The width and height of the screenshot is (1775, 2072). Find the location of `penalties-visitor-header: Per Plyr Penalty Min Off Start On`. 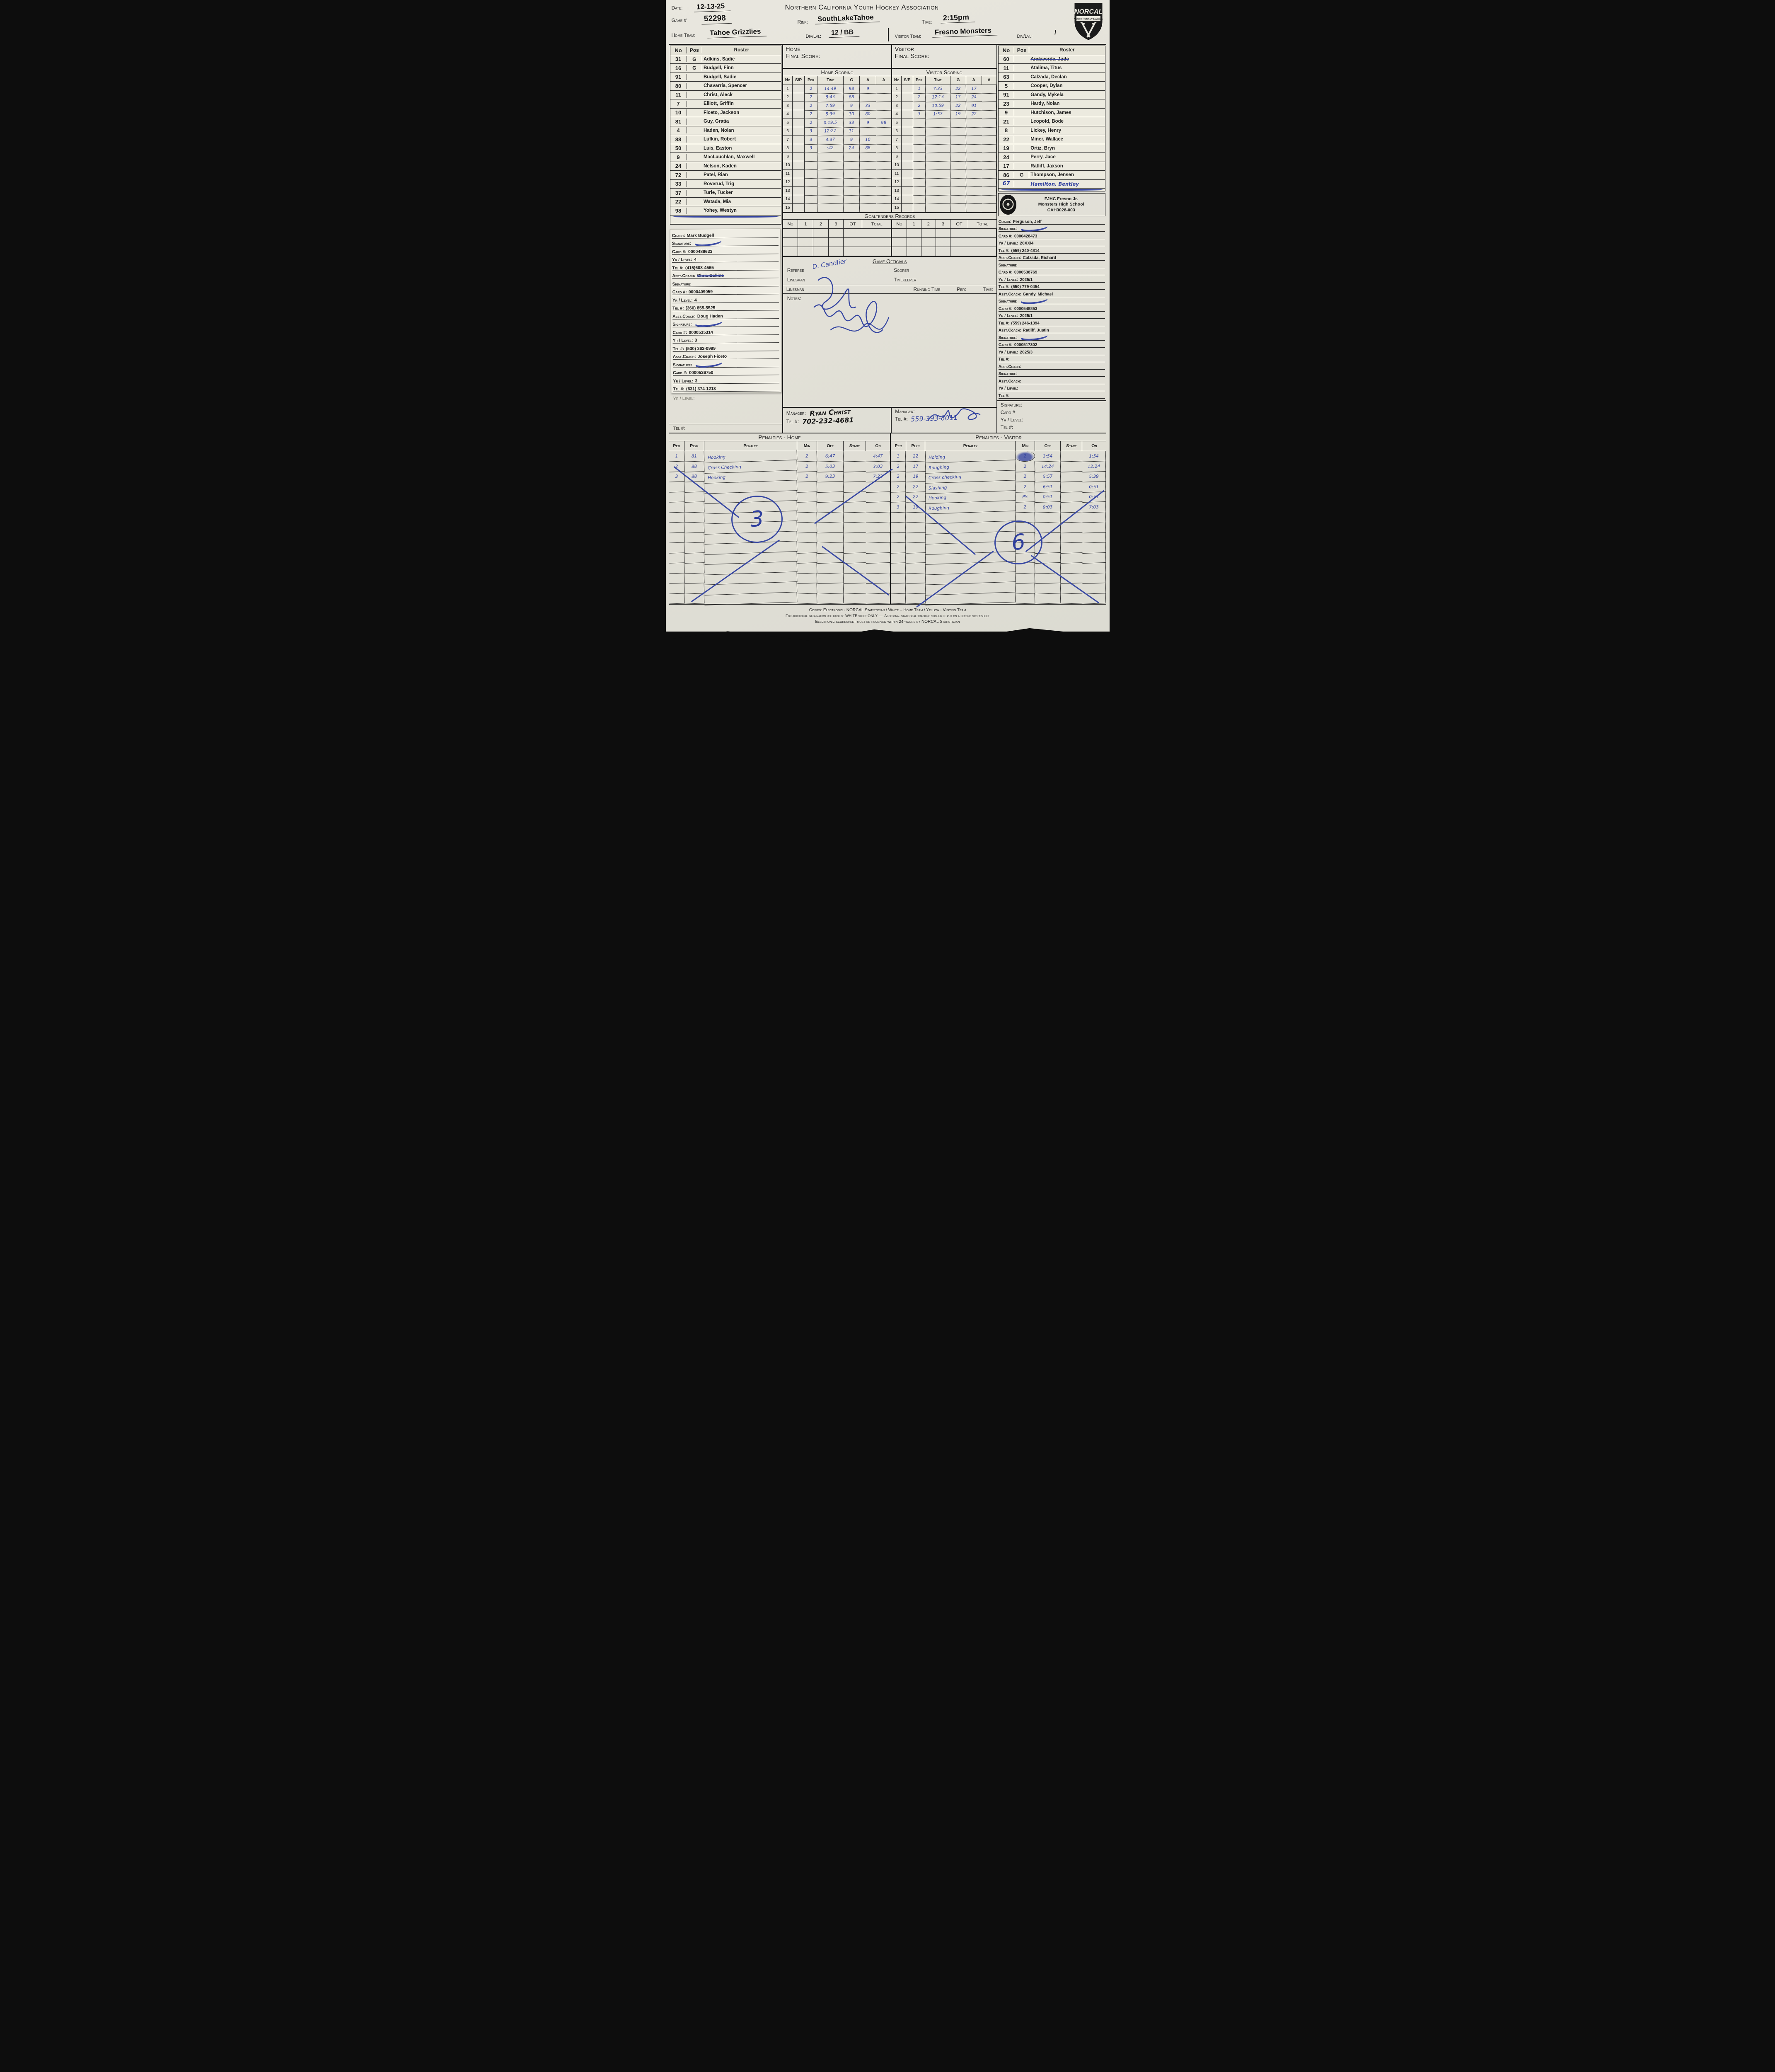

penalties-visitor-header: Per Plyr Penalty Min Off Start On is located at coordinates (998, 446).